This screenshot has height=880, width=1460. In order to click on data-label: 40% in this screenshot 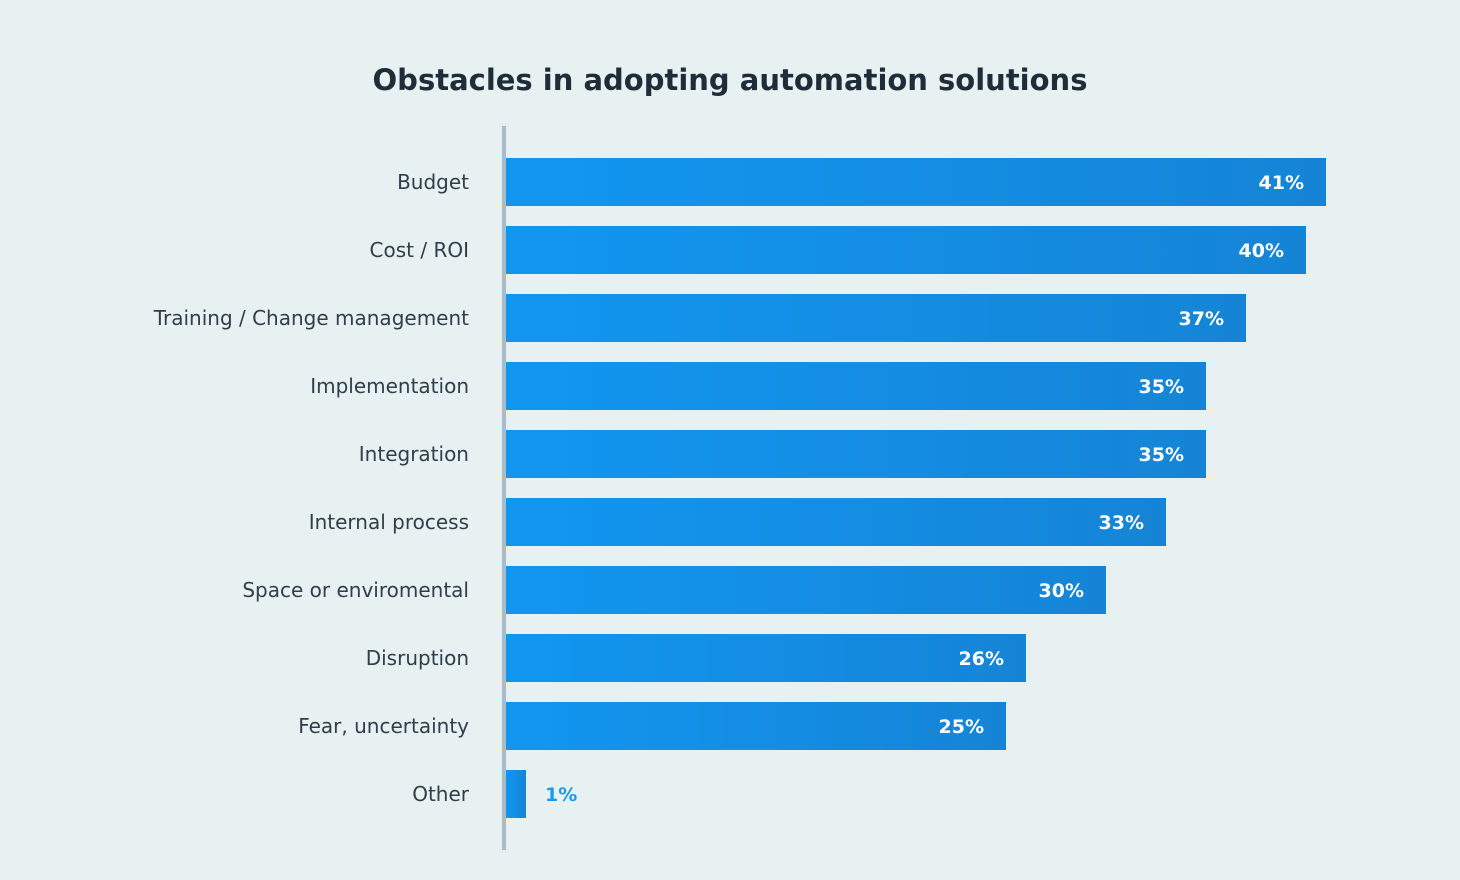, I will do `click(1261, 251)`.